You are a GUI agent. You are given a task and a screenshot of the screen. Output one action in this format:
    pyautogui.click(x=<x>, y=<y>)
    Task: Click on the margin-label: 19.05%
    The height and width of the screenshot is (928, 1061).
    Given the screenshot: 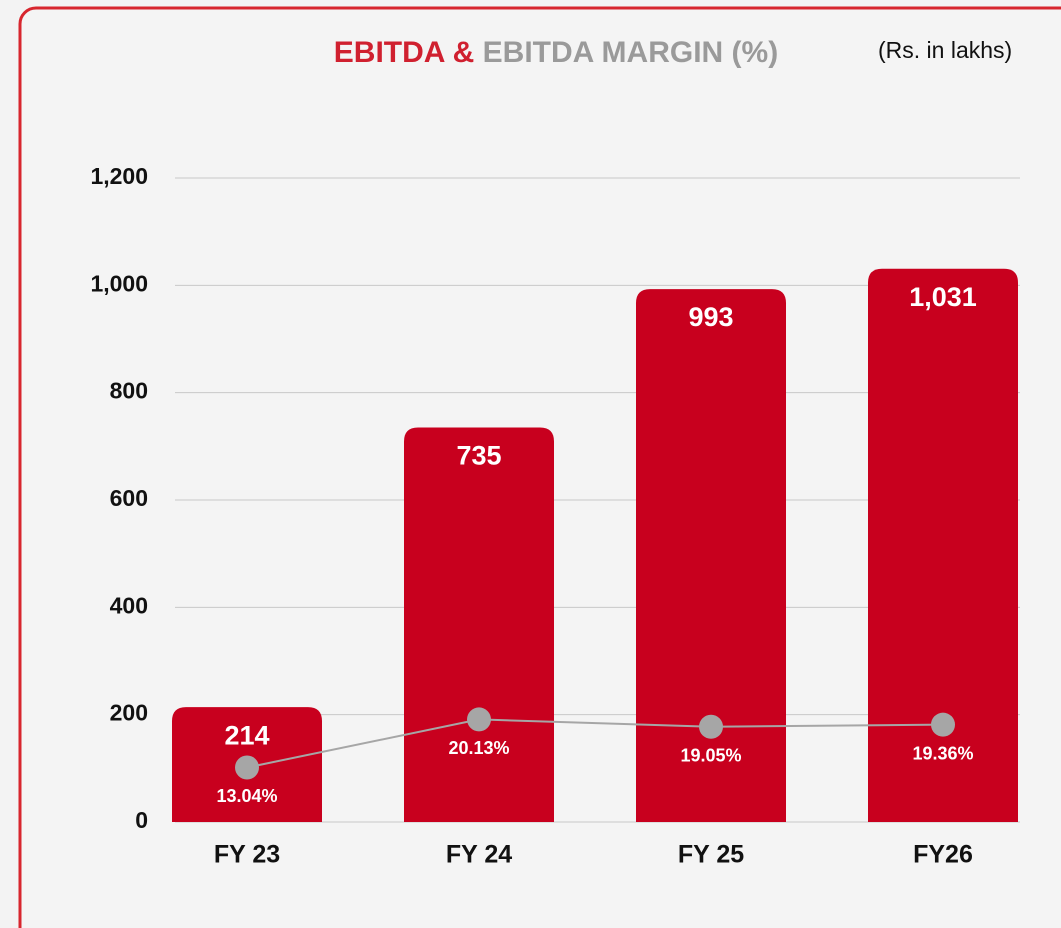 What is the action you would take?
    pyautogui.click(x=710, y=756)
    